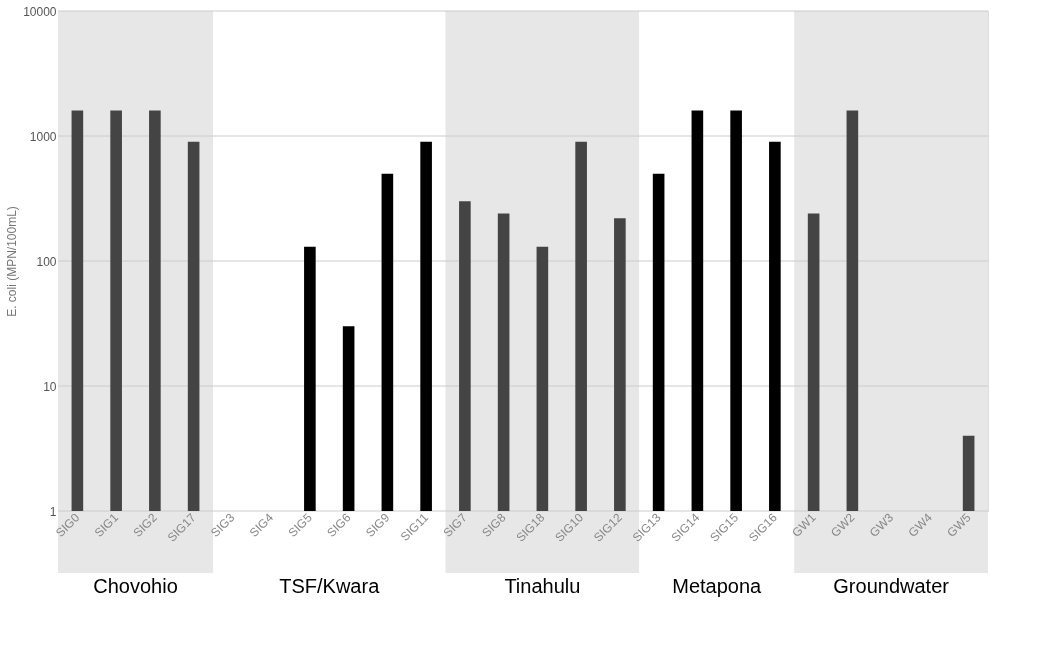 The width and height of the screenshot is (1040, 648). I want to click on band-label: Chovohio, so click(135, 586).